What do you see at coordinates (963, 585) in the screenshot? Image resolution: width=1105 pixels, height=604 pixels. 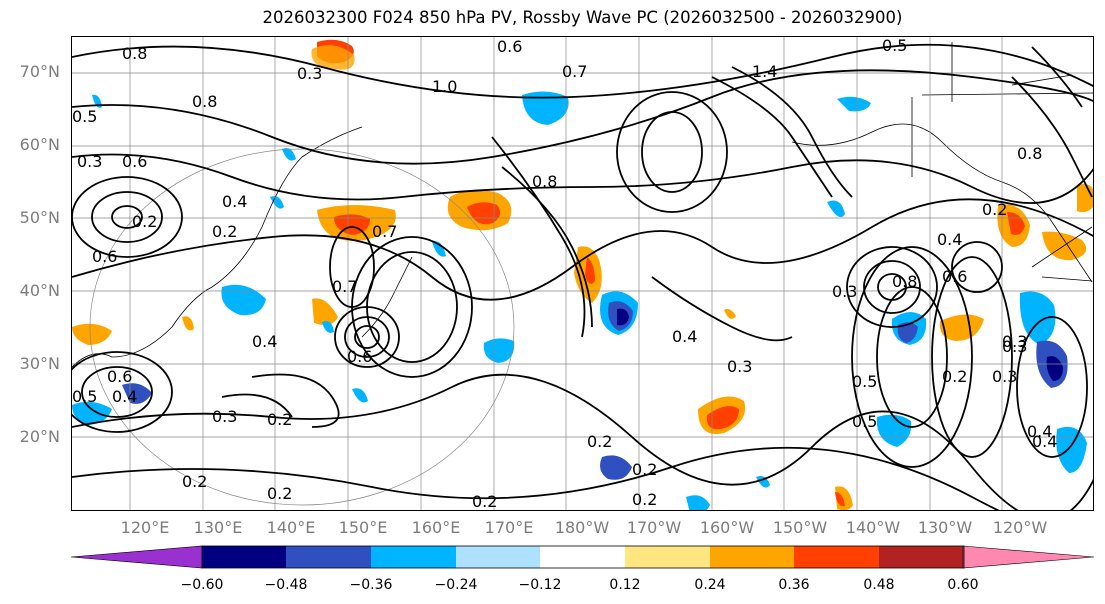 I see `colorbar-tick-label: 0.60` at bounding box center [963, 585].